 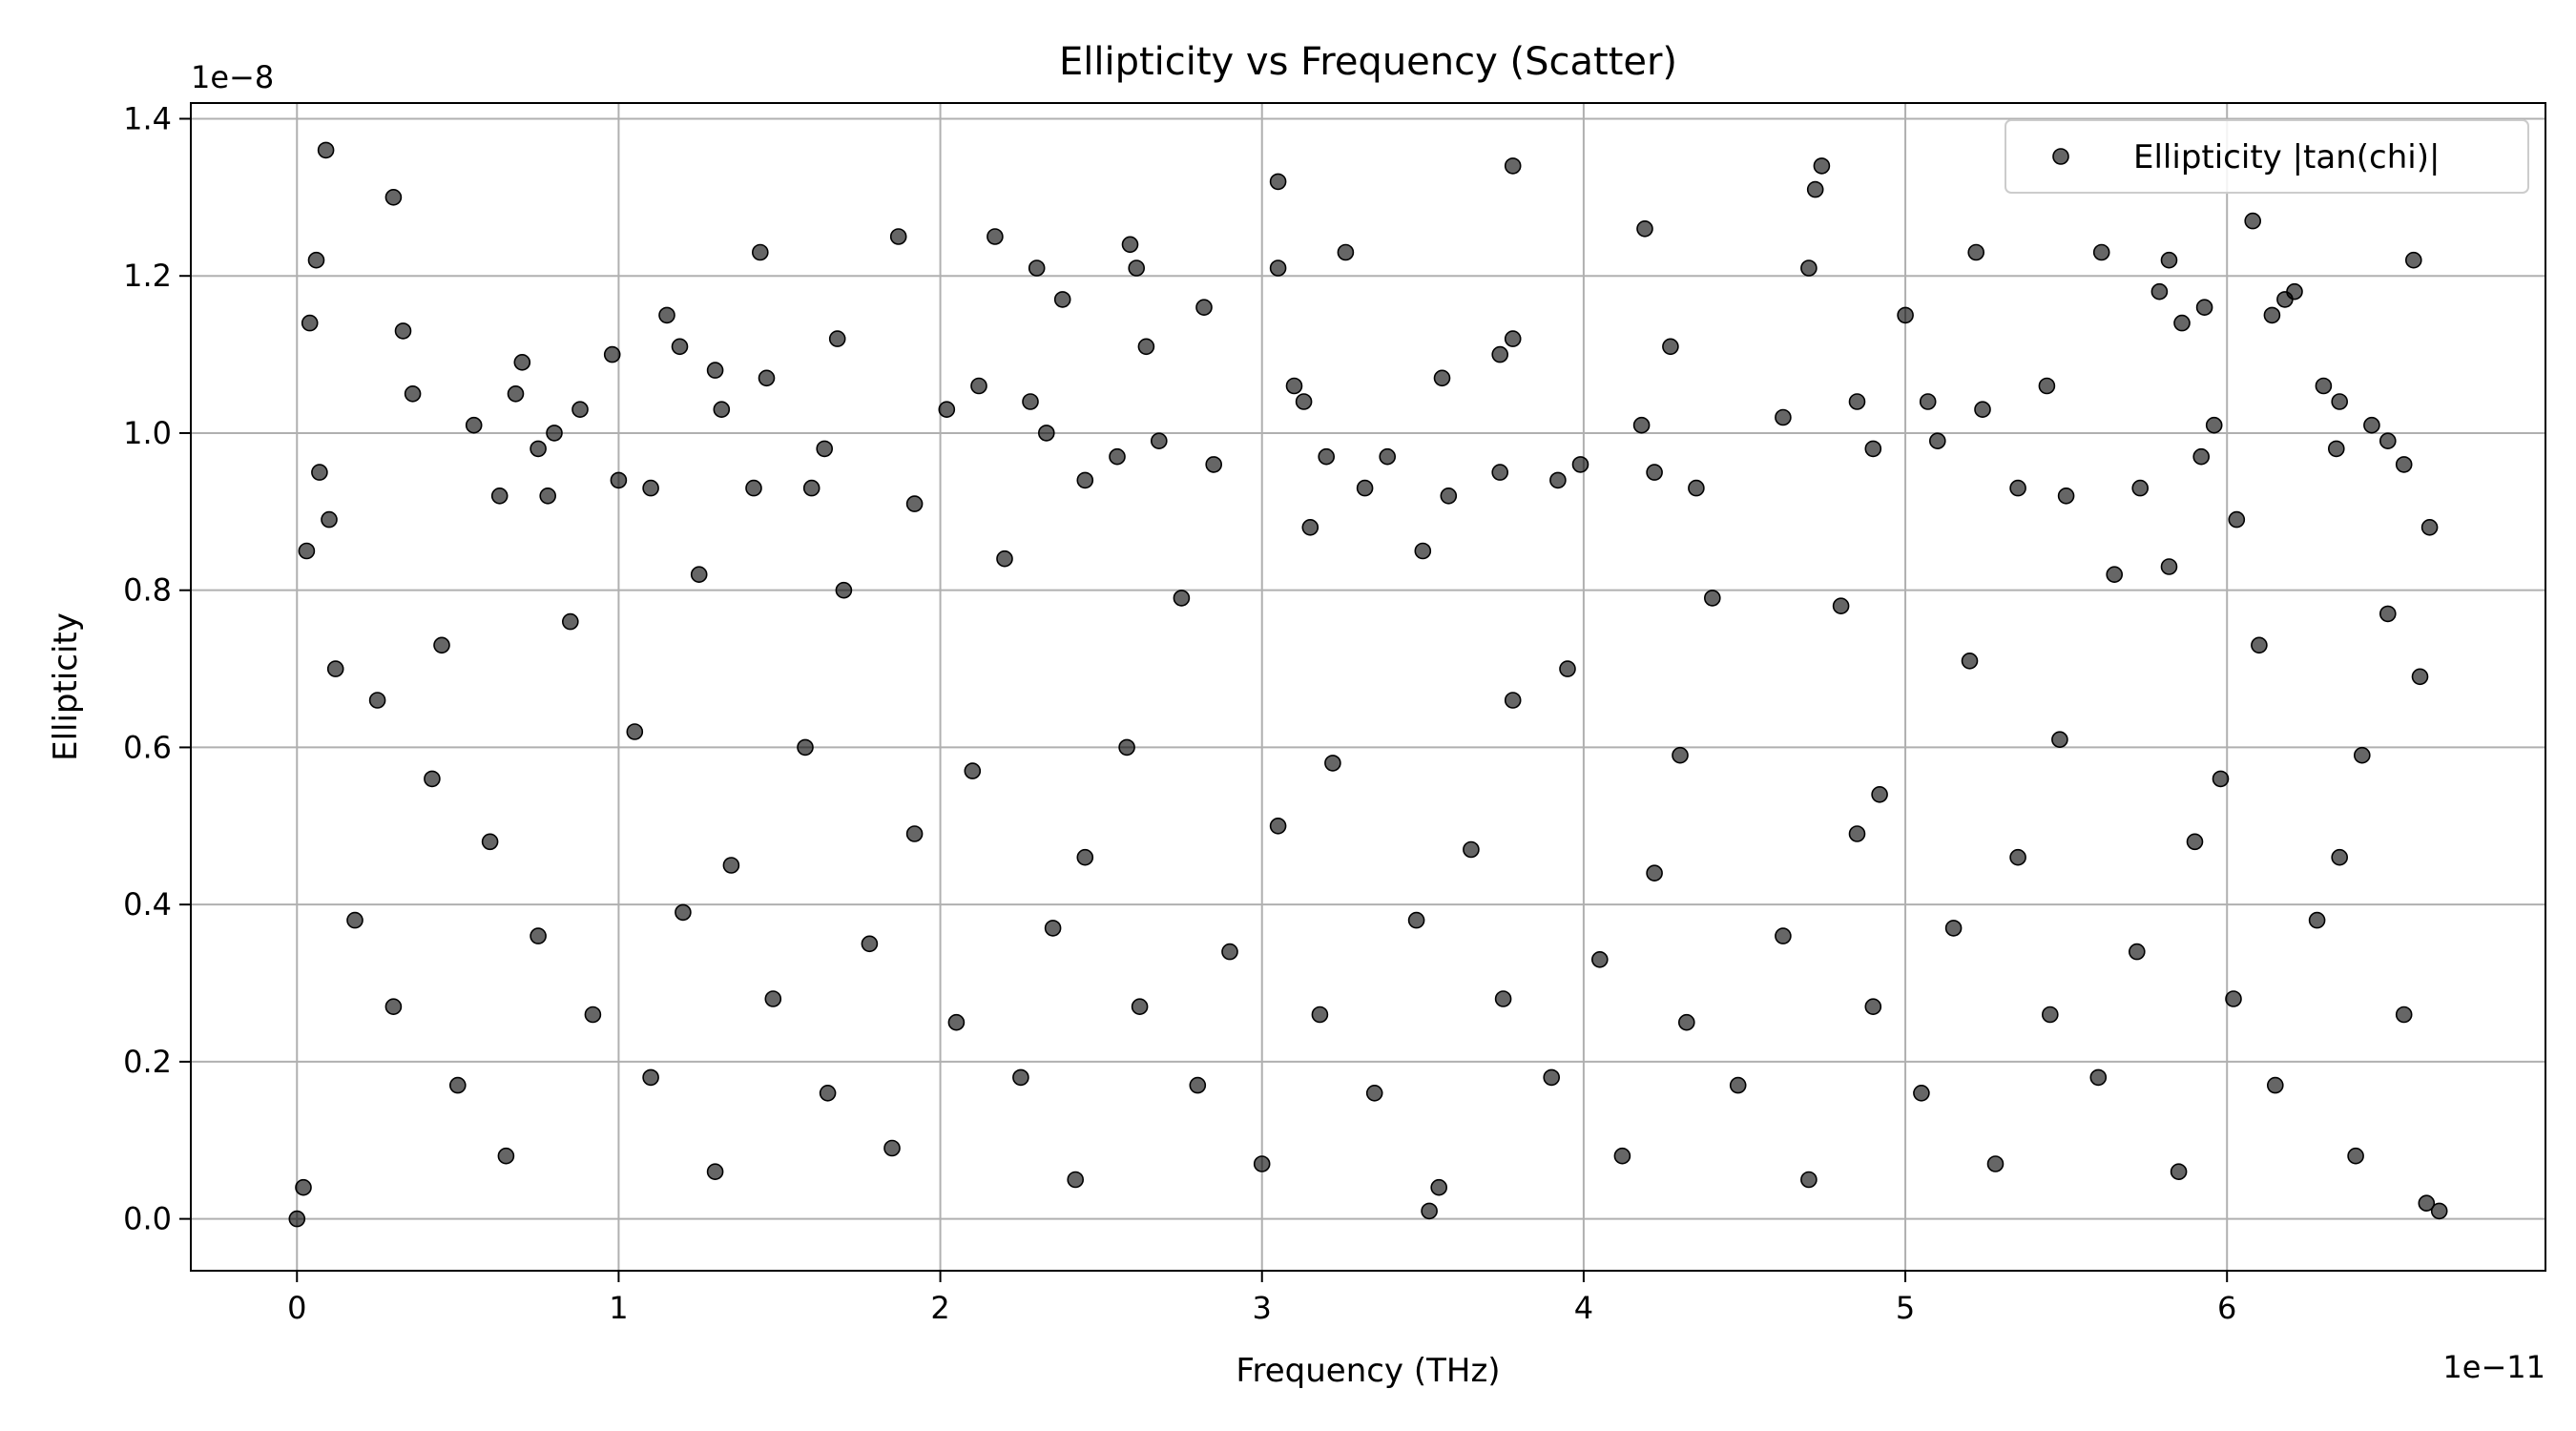 I want to click on x-tick-label: 1, so click(x=618, y=1308).